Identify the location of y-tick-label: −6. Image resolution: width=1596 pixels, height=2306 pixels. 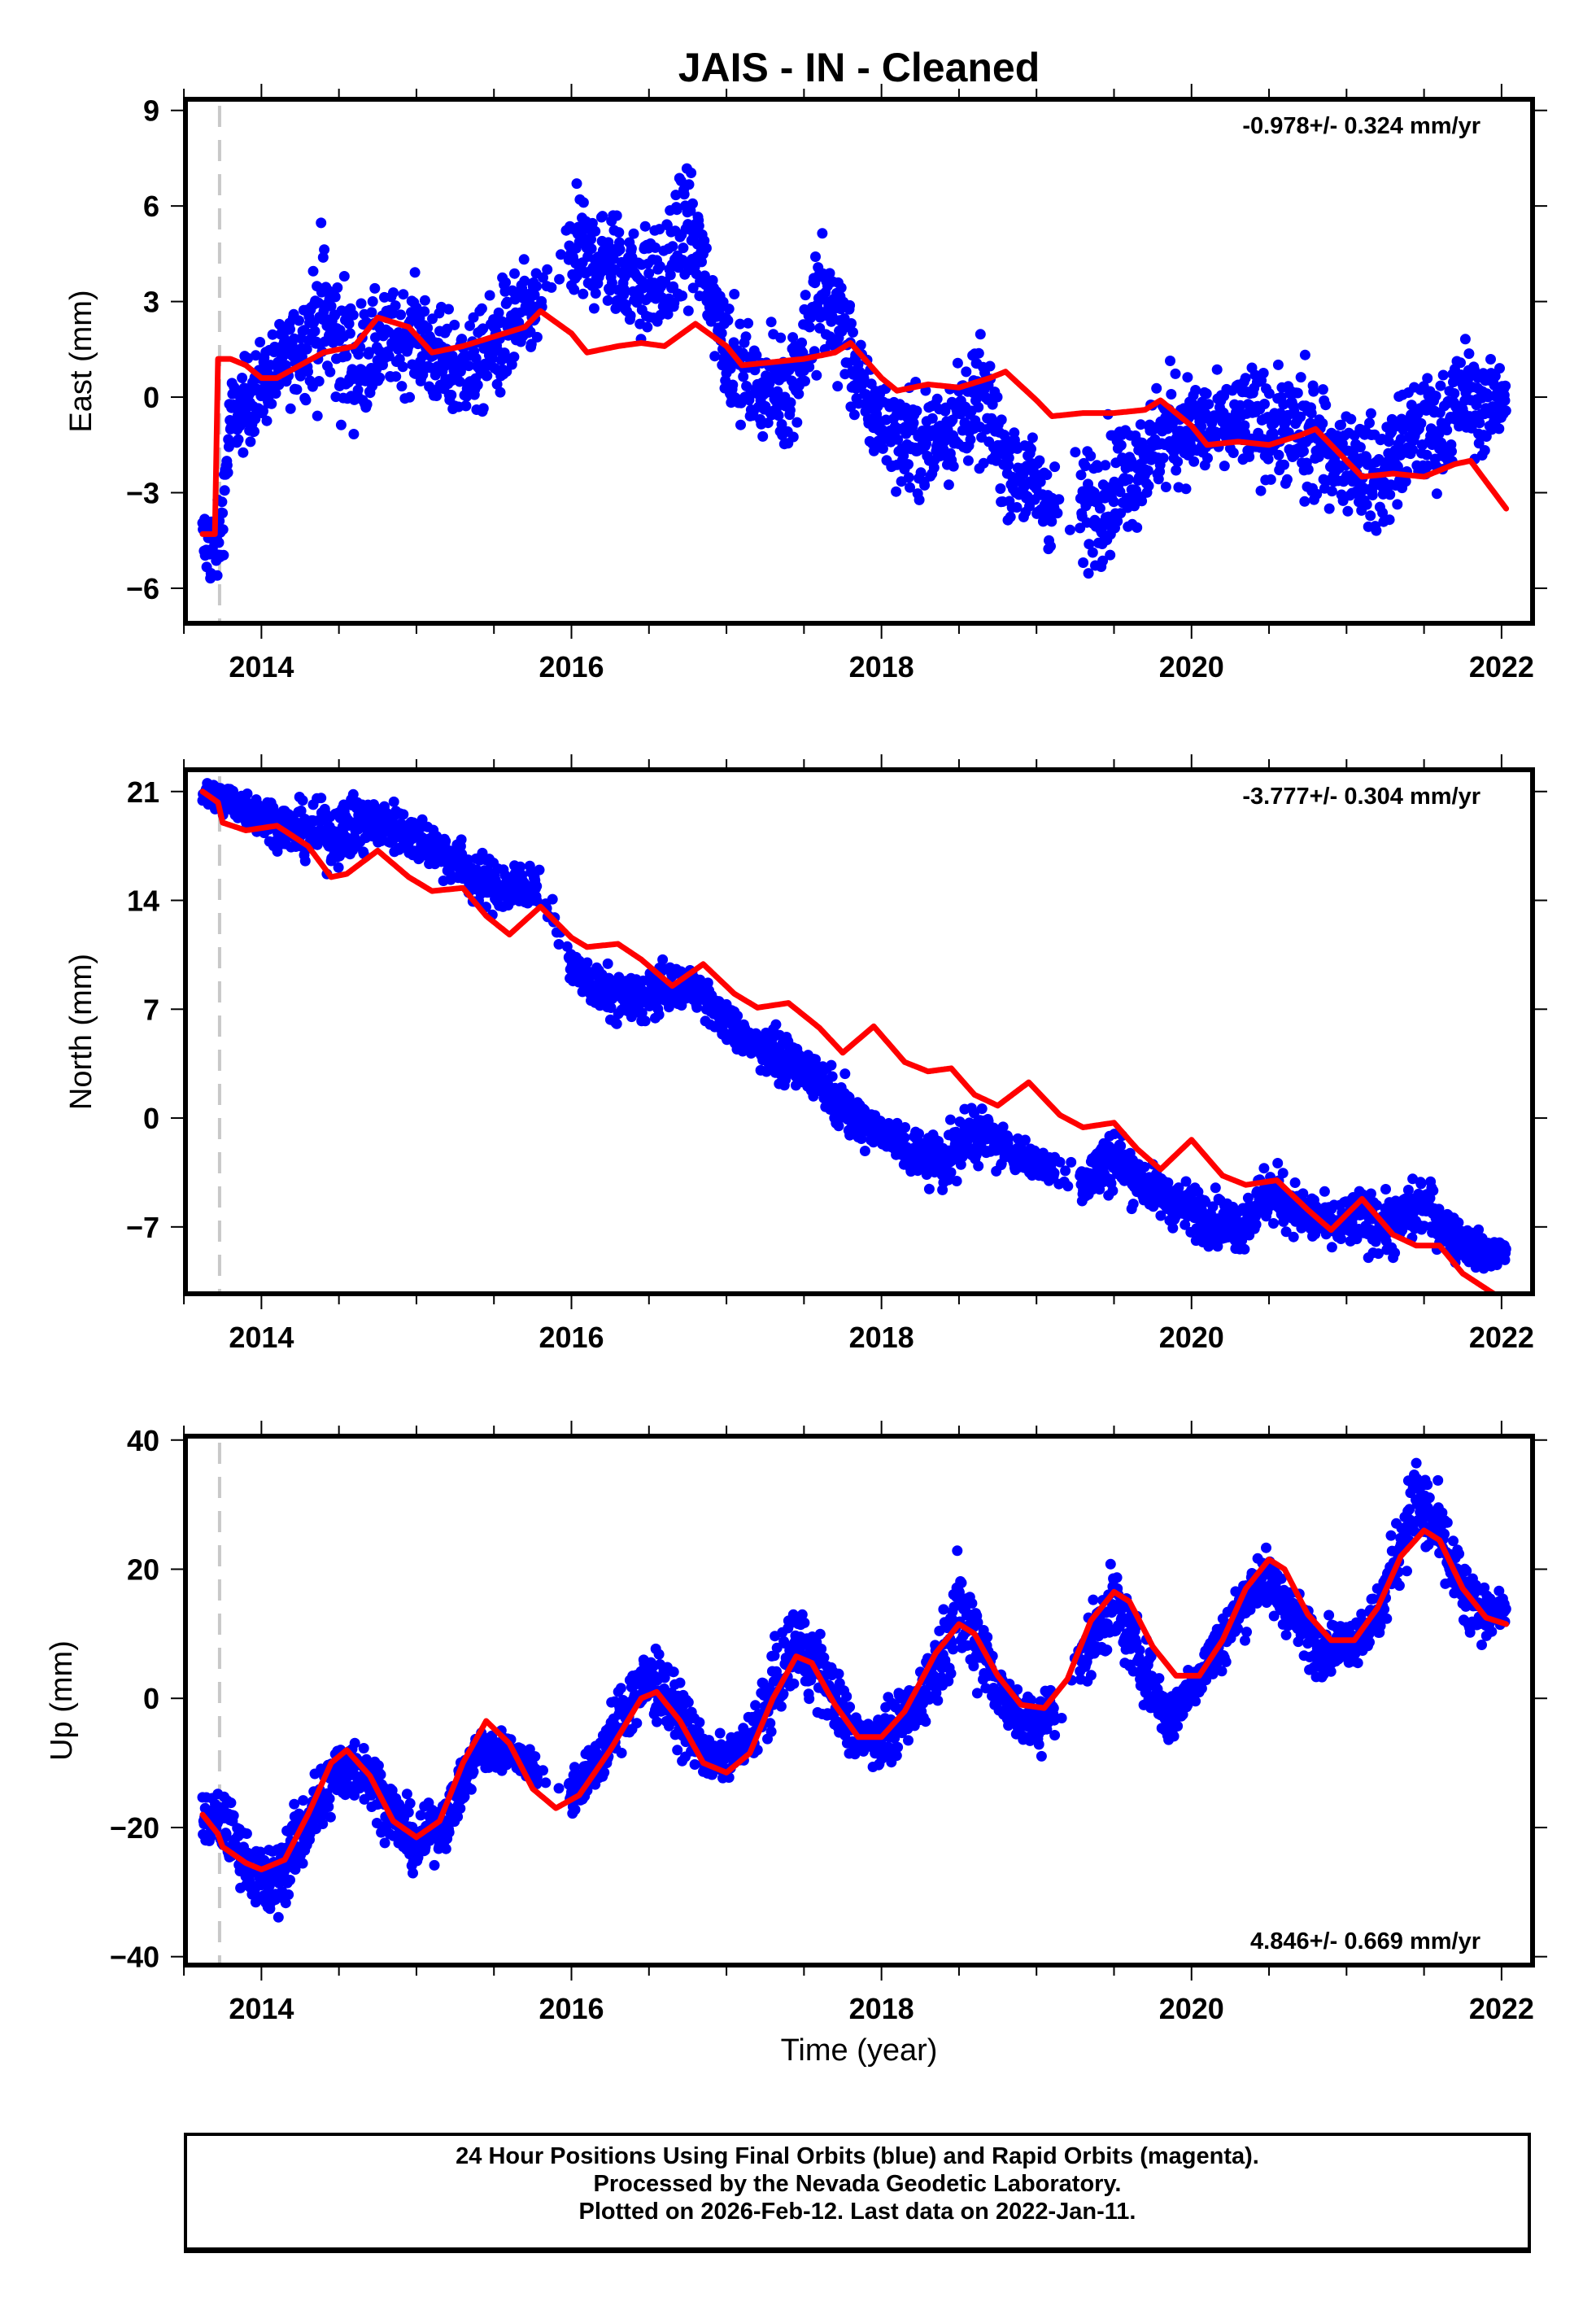
(142, 588).